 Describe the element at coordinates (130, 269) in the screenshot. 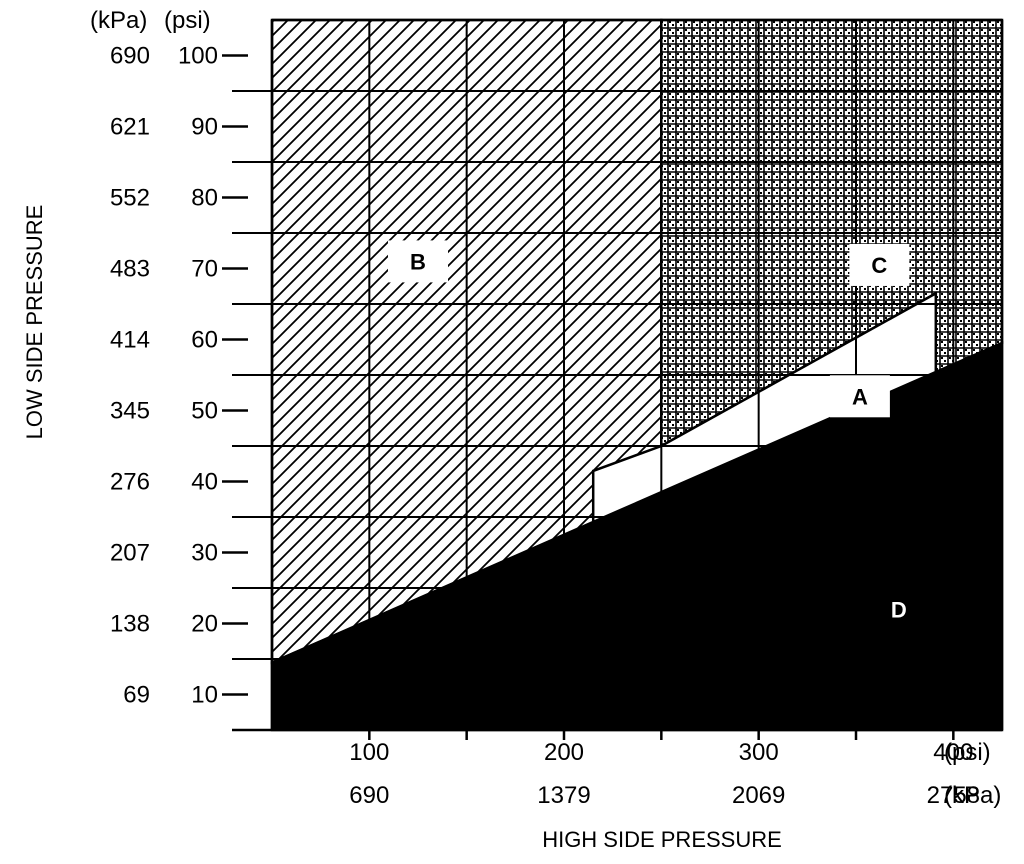

I see `y-tick-label-kpa: 483` at that location.